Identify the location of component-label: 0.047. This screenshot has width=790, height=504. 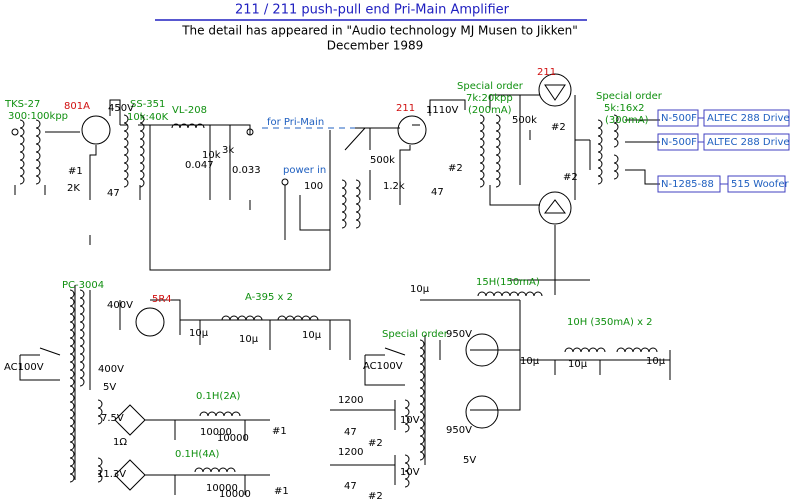
(199, 165).